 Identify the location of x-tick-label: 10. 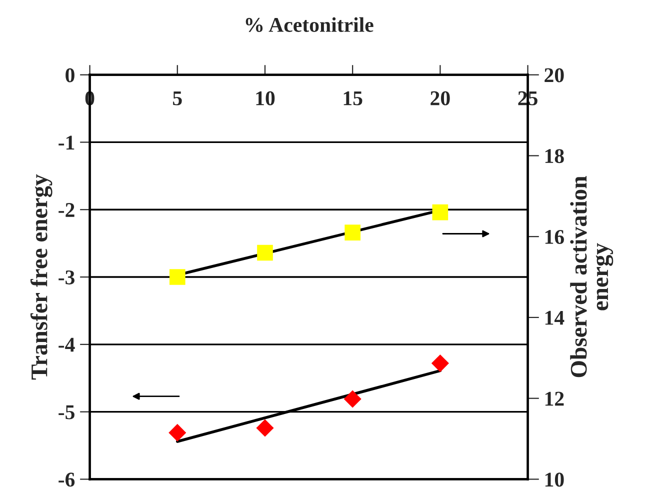
(265, 98).